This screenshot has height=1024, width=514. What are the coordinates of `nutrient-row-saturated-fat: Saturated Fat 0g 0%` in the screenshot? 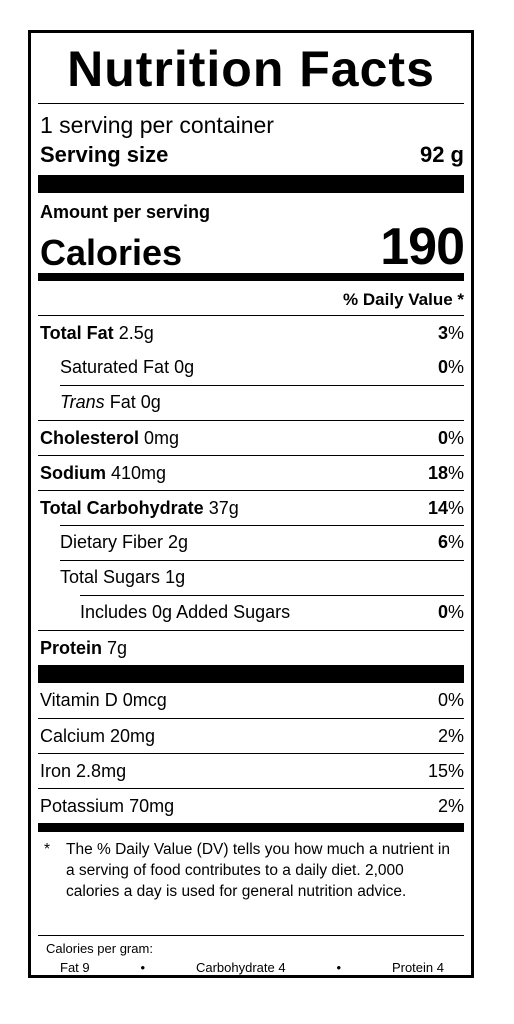 It's located at (262, 367).